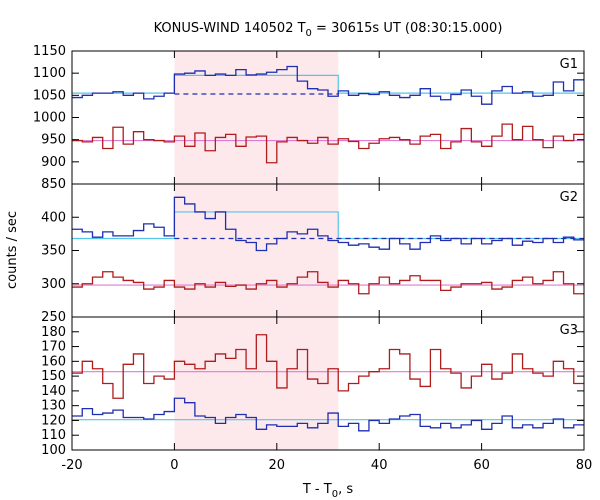 Image resolution: width=600 pixels, height=500 pixels. What do you see at coordinates (345, 489) in the screenshot?
I see `x-axis-label-suffix: , s` at bounding box center [345, 489].